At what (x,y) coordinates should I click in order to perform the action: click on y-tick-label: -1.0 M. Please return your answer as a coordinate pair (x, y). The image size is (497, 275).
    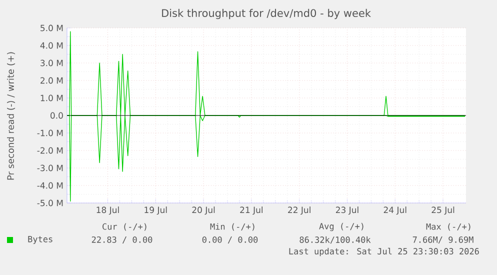
    Looking at the image, I should click on (50, 133).